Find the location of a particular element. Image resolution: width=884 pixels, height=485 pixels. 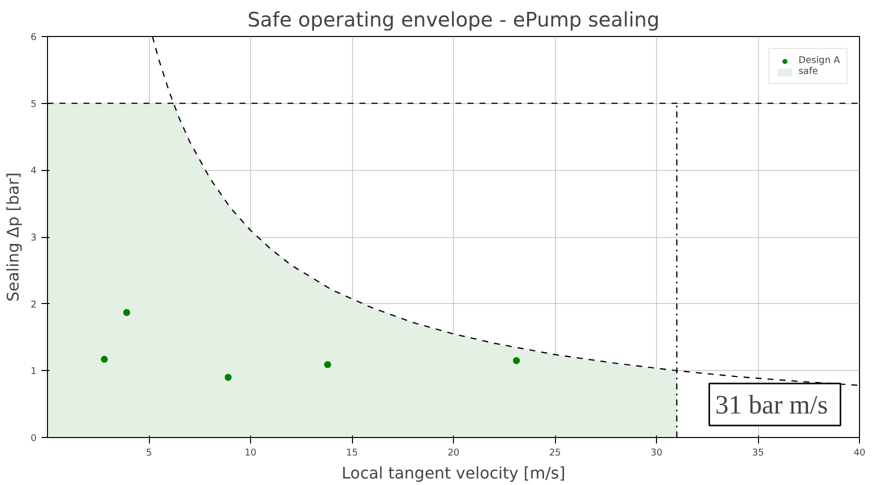

y-tick-label: 1 is located at coordinates (33, 372).